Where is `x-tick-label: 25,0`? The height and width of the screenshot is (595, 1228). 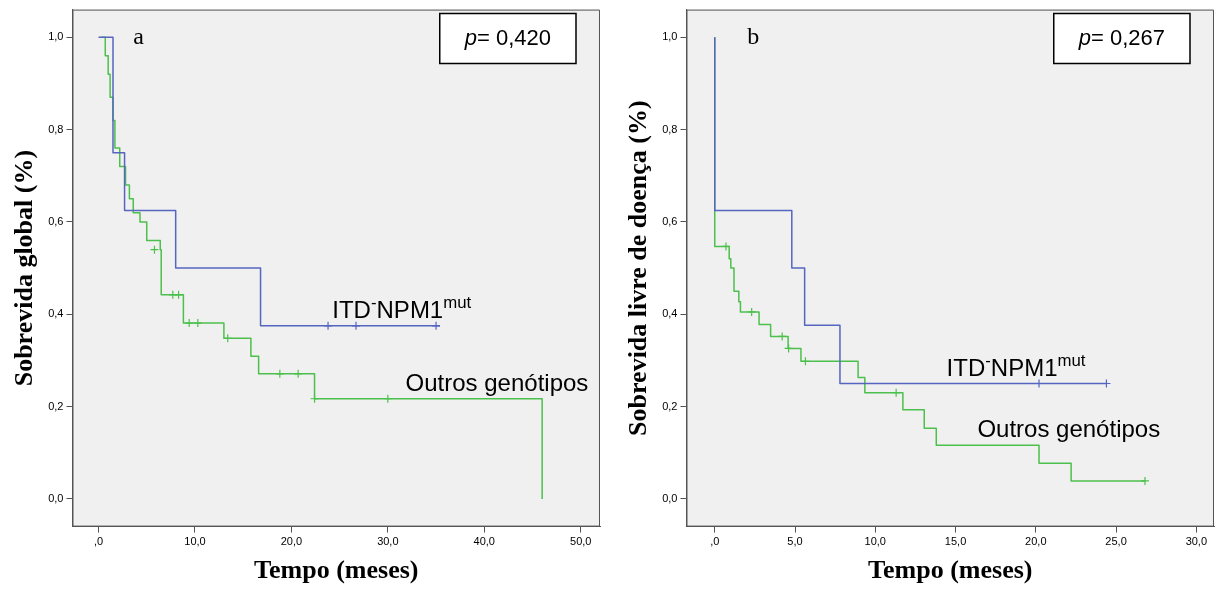 x-tick-label: 25,0 is located at coordinates (1116, 541).